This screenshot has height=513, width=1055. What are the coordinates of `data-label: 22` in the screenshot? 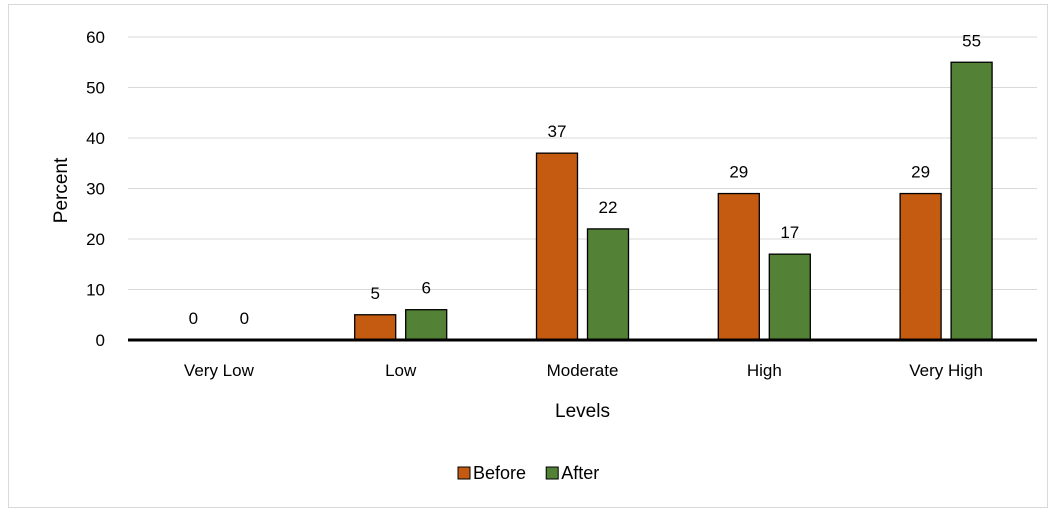 It's located at (608, 207).